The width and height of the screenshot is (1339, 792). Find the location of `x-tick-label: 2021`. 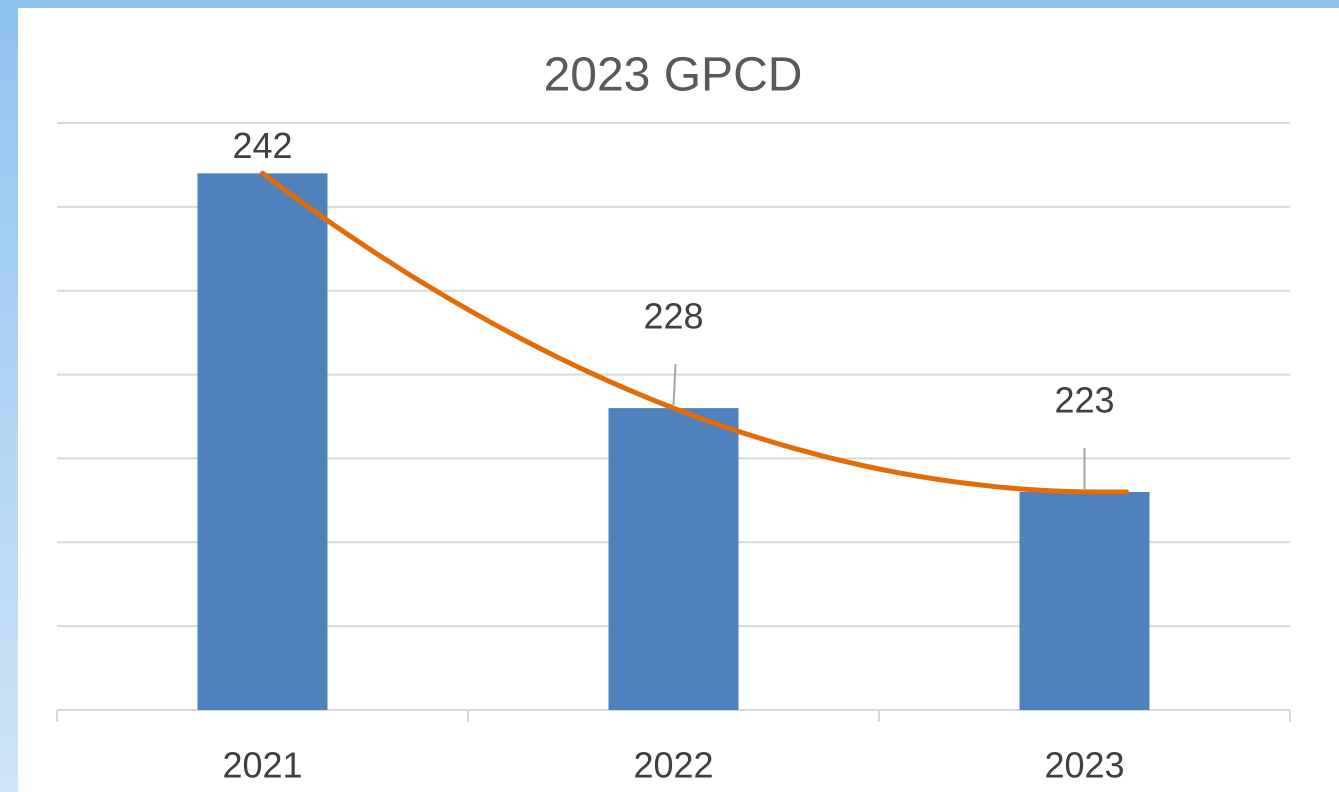

x-tick-label: 2021 is located at coordinates (262, 765).